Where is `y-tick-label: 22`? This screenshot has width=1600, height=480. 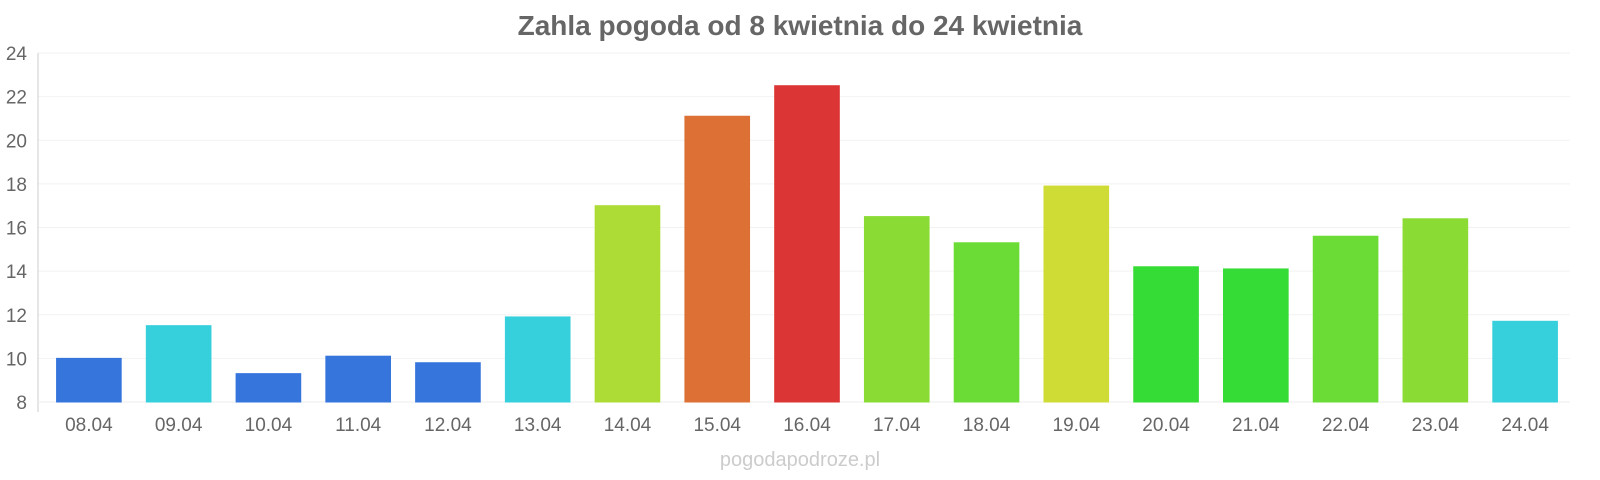 y-tick-label: 22 is located at coordinates (16, 98).